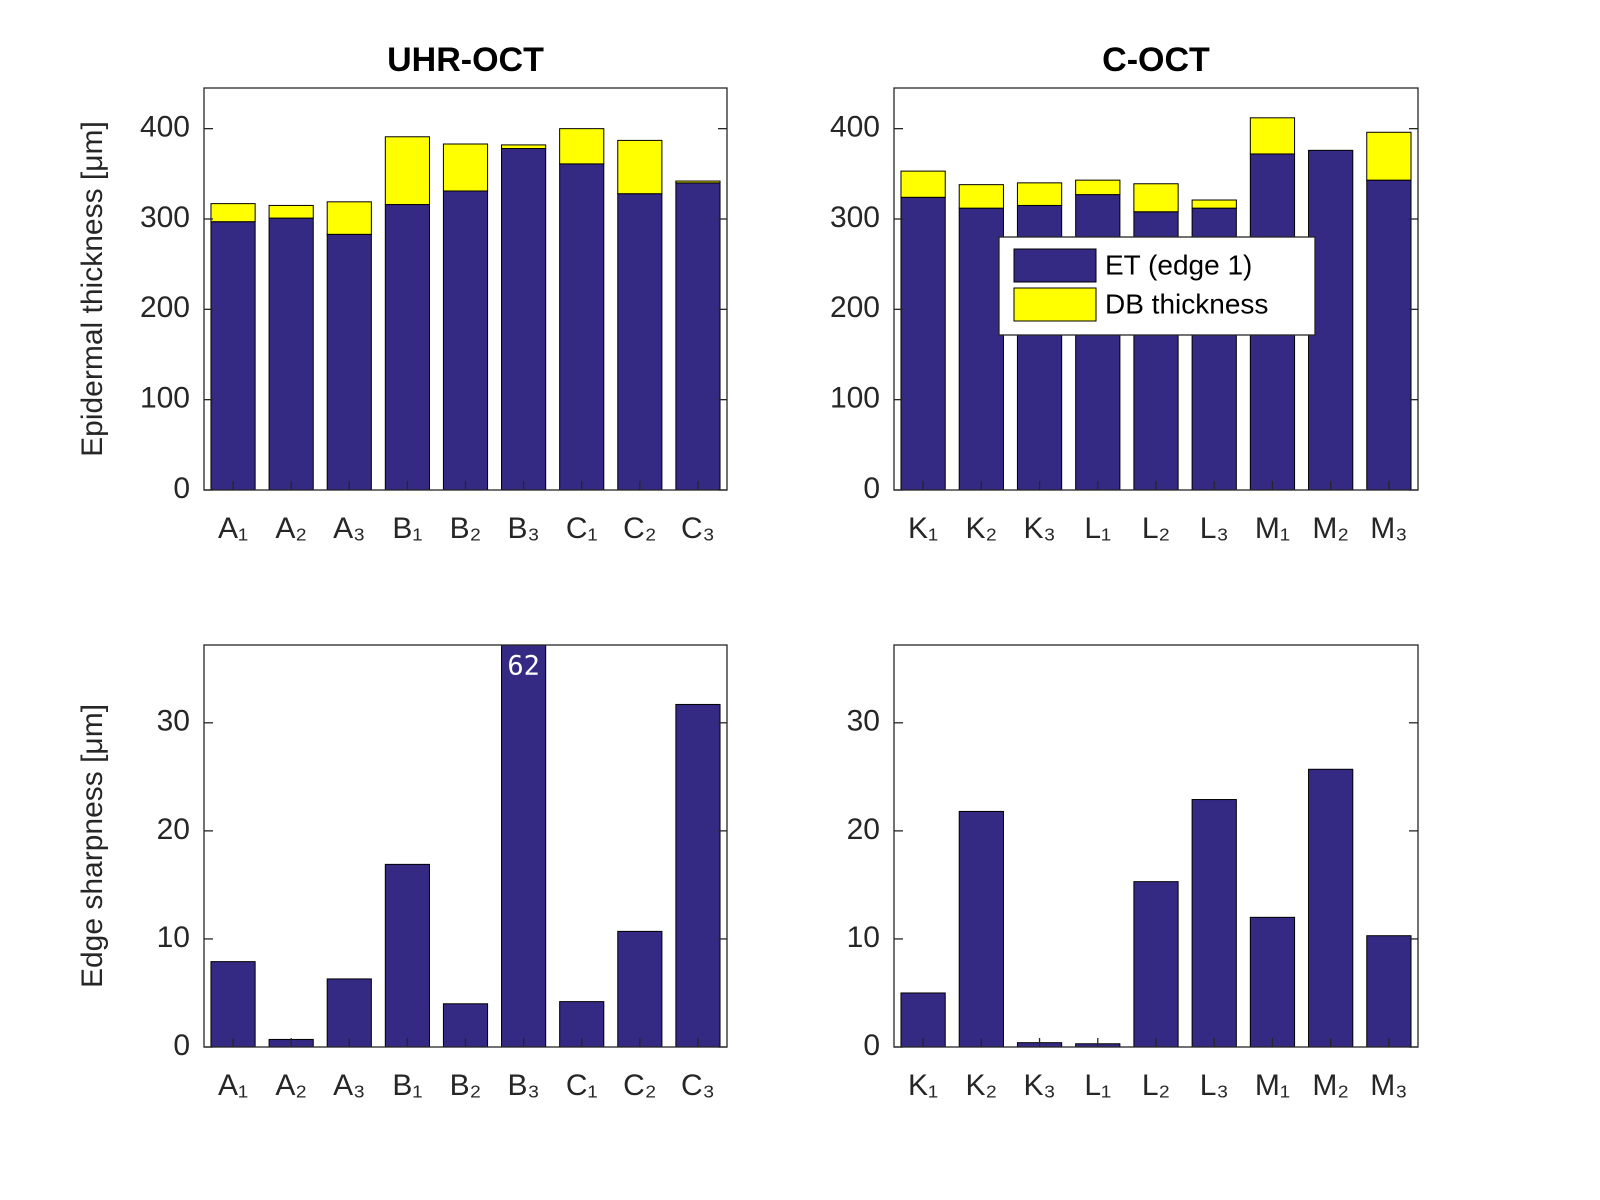 This screenshot has width=1600, height=1200. Describe the element at coordinates (523, 666) in the screenshot. I see `clipped-value-label: 62` at that location.